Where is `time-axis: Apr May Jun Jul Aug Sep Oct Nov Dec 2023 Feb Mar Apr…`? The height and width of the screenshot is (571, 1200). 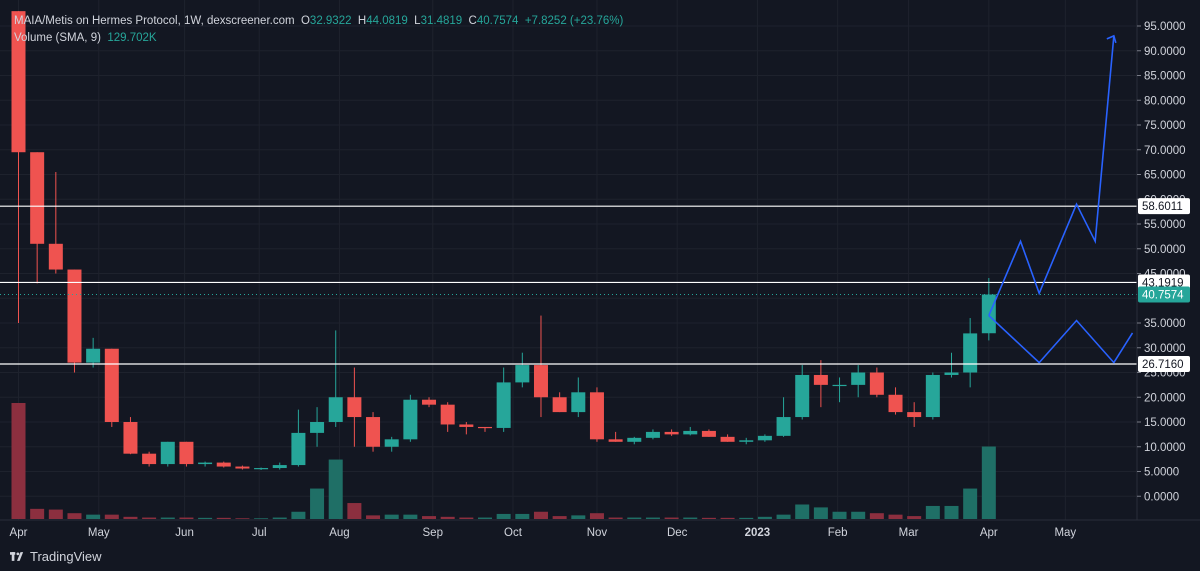
time-axis: Apr May Jun Jul Aug Sep Oct Nov Dec 2023 Feb Mar Apr… is located at coordinates (543, 533).